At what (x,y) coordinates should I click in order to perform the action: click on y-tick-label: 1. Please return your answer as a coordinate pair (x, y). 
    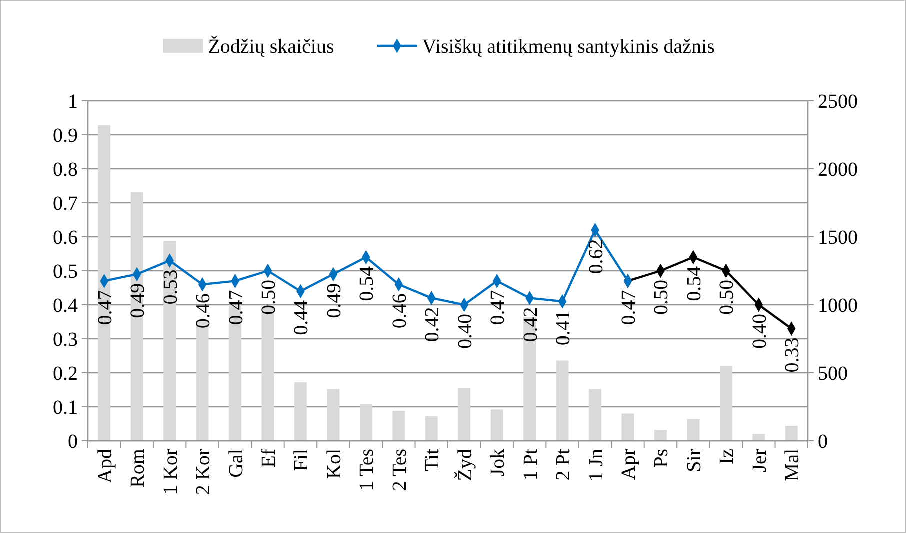
    Looking at the image, I should click on (73, 102).